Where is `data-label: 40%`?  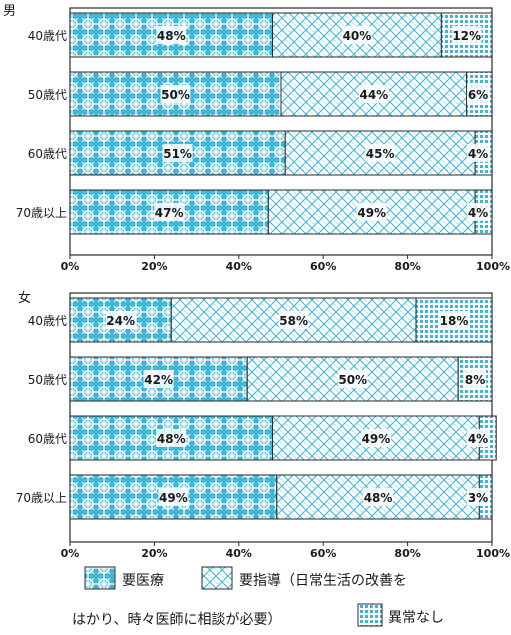
data-label: 40% is located at coordinates (357, 36).